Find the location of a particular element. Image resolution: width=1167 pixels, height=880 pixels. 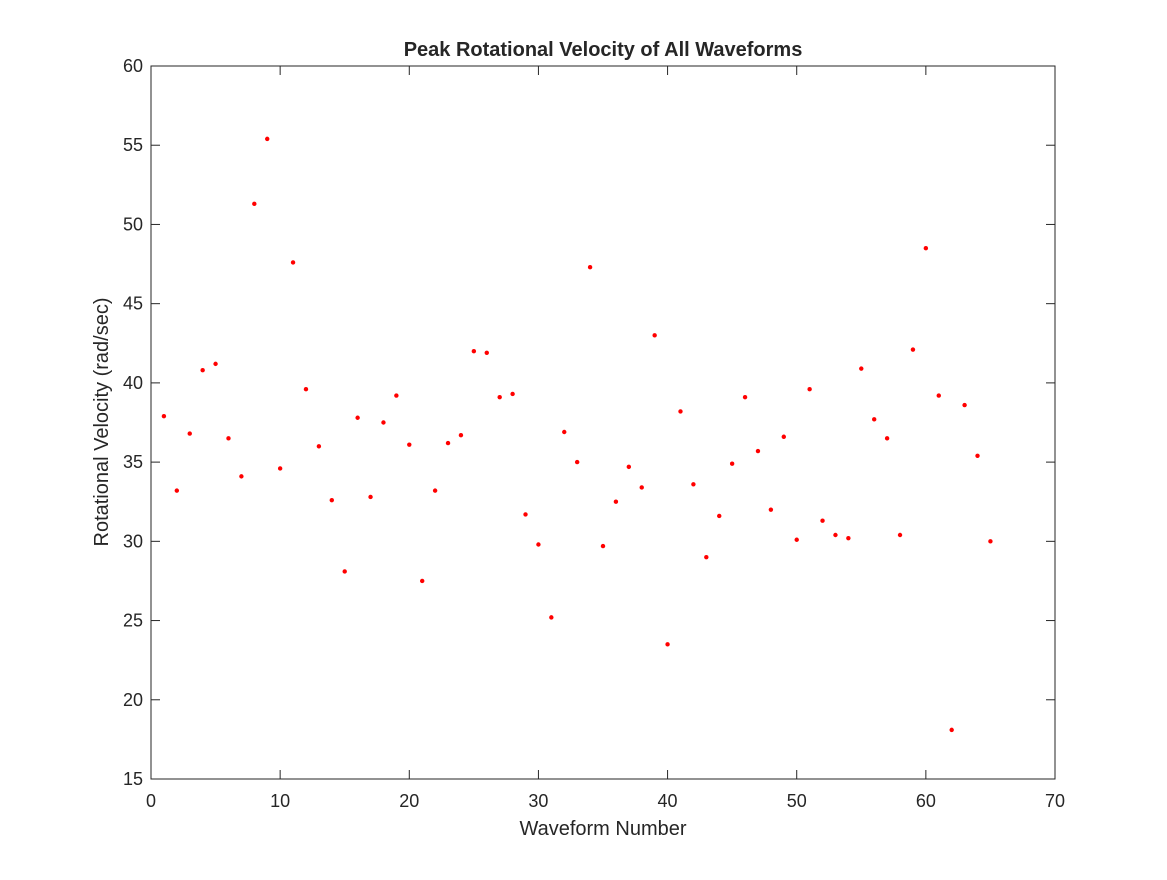

x-tick-label: 20 is located at coordinates (409, 801).